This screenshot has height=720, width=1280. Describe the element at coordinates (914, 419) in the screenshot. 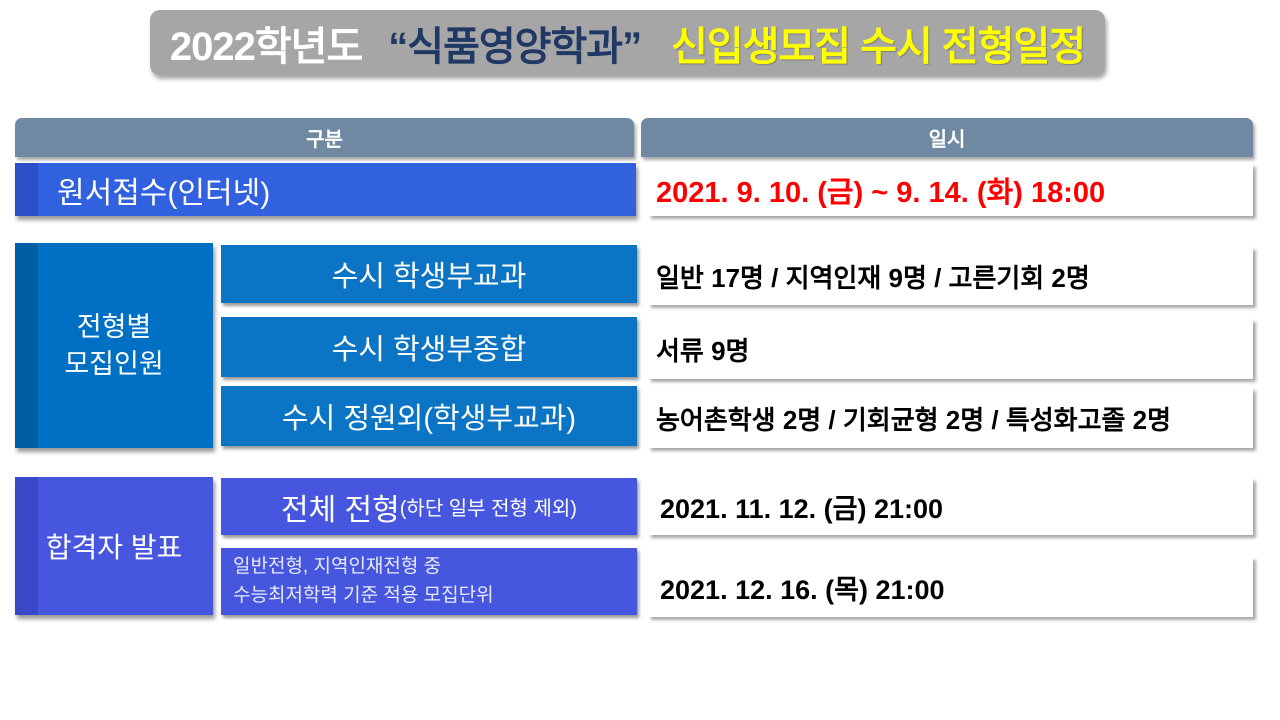

I see `quota-row-value: 농어촌학생 2명 / 기회균형 2명 / 특성화고졸 2명` at that location.